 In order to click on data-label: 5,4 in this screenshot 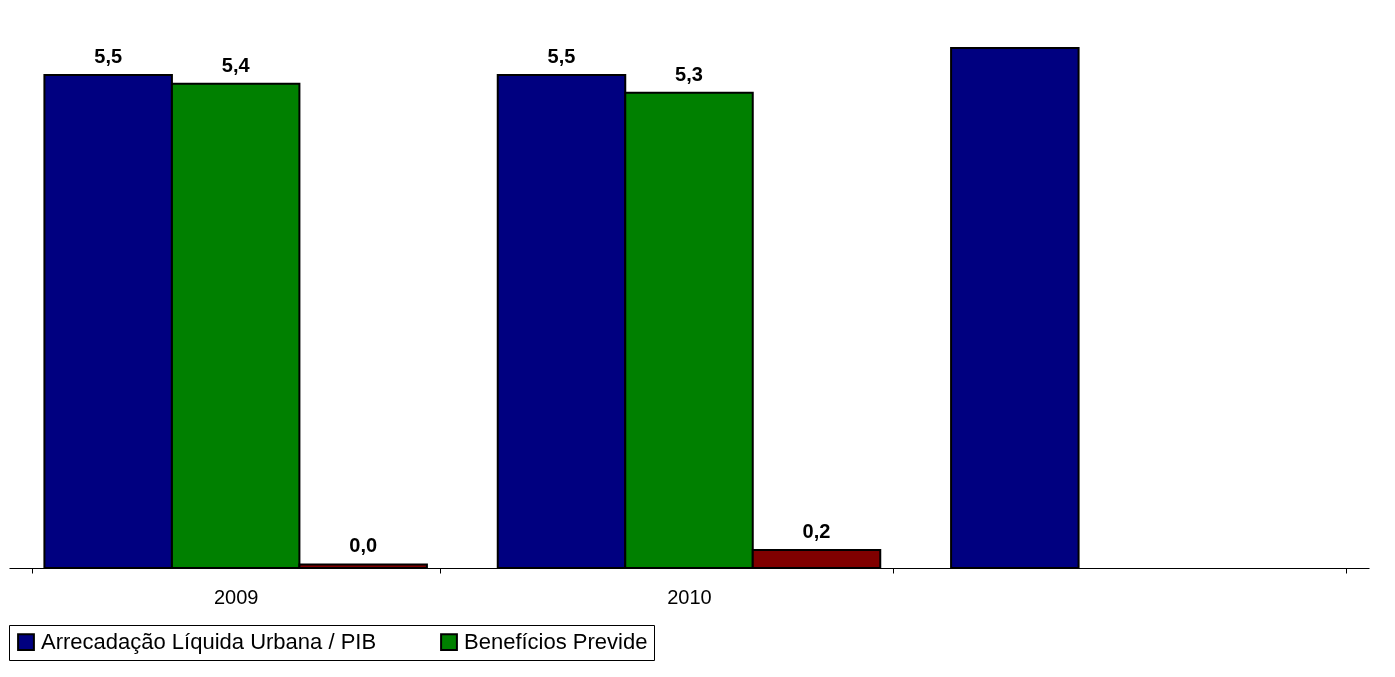, I will do `click(236, 64)`.